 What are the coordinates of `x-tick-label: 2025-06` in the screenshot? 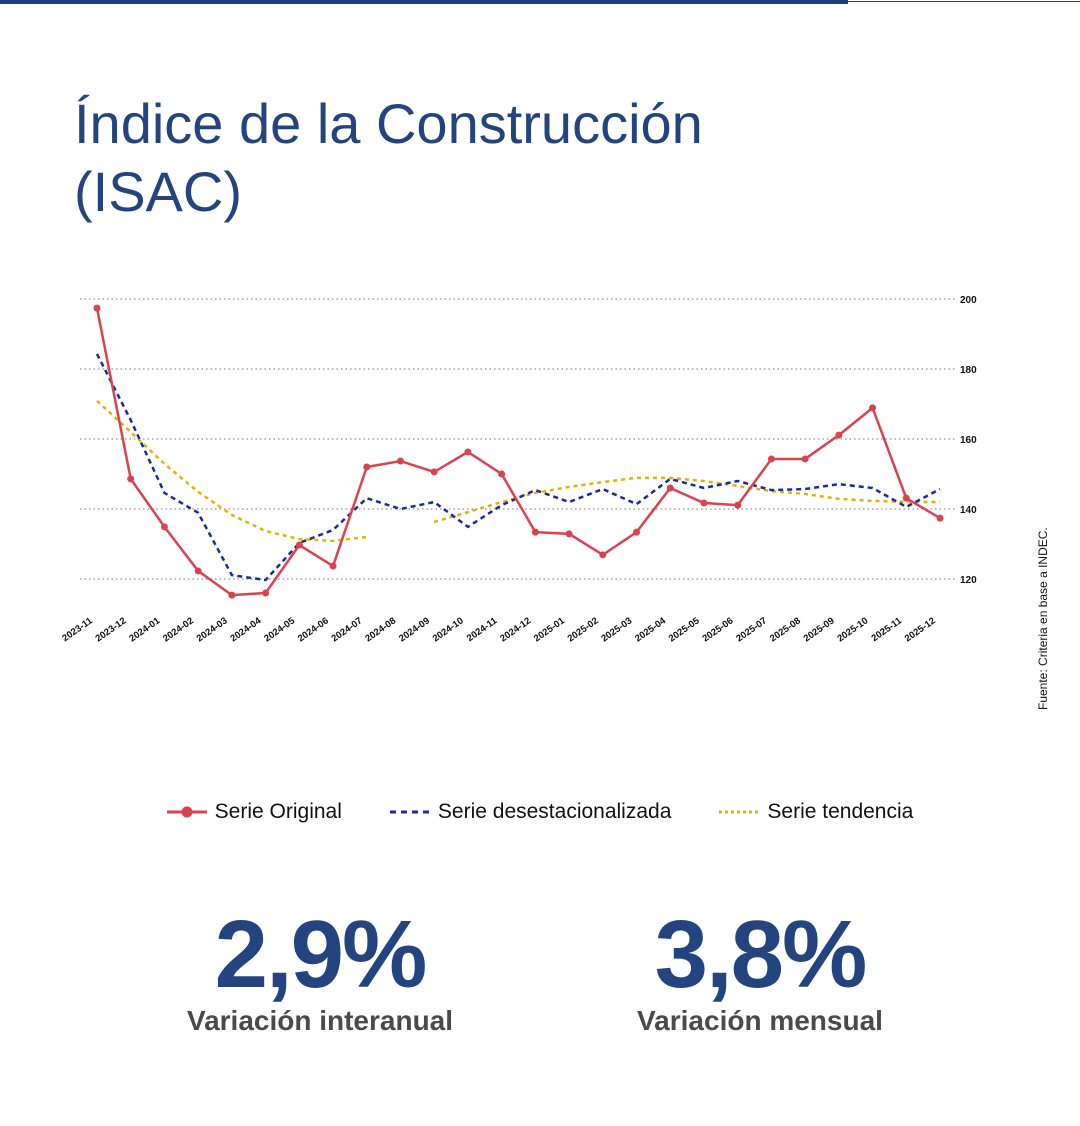 It's located at (718, 629).